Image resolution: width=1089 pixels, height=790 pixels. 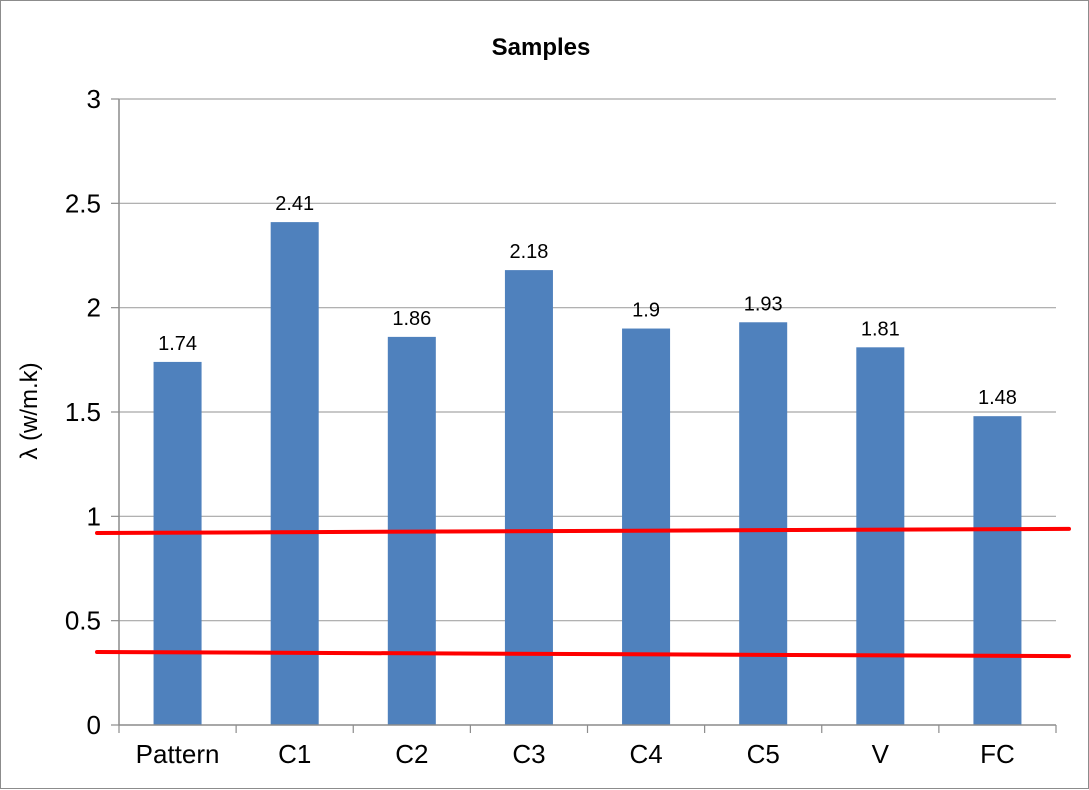 I want to click on y-tick-label: 3, so click(x=94, y=99).